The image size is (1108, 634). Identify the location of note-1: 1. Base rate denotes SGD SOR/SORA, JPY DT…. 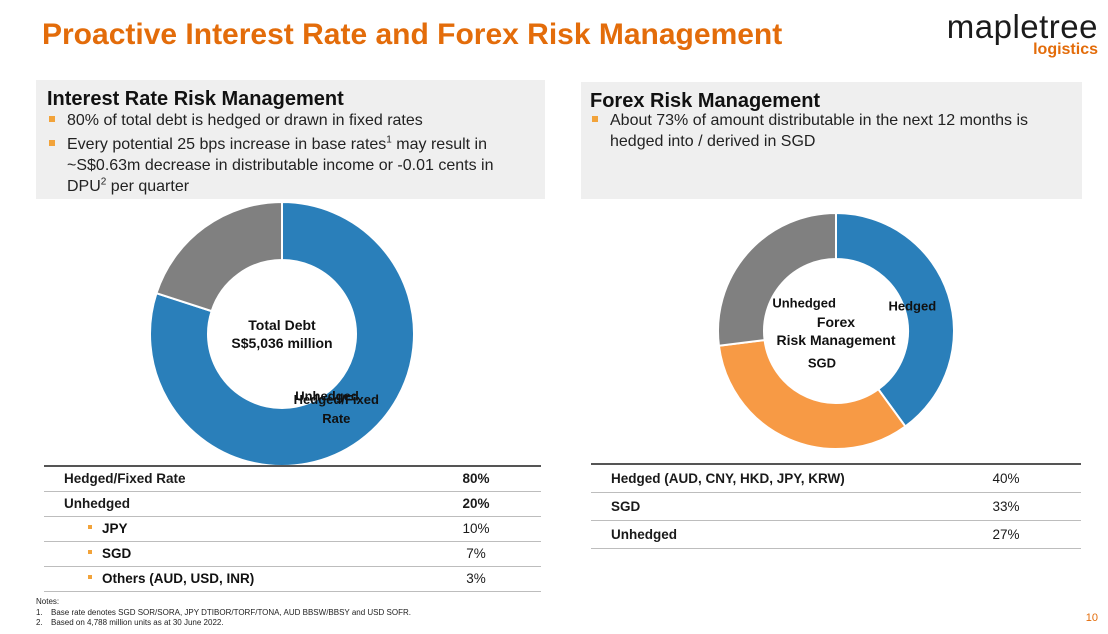
(223, 613).